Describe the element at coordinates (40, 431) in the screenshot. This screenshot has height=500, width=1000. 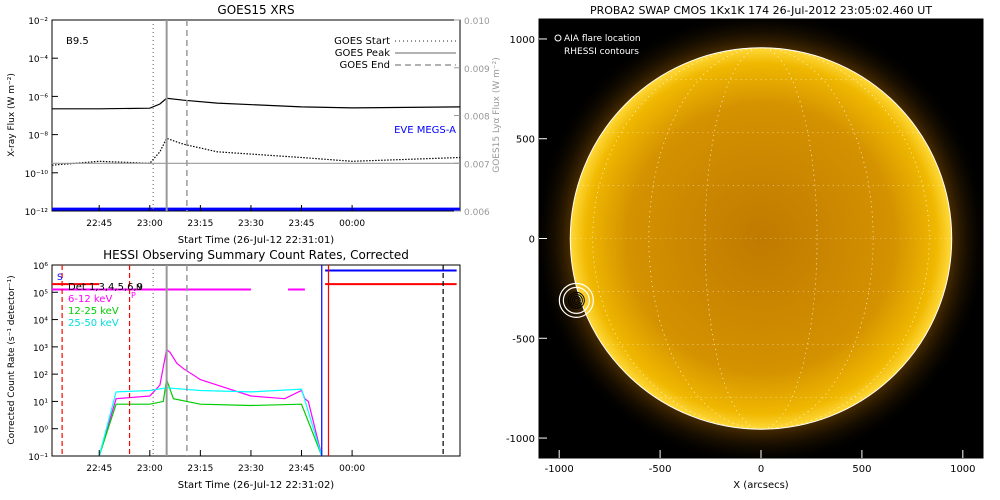
I see `hessi-y-tick-label: 10⁰` at that location.